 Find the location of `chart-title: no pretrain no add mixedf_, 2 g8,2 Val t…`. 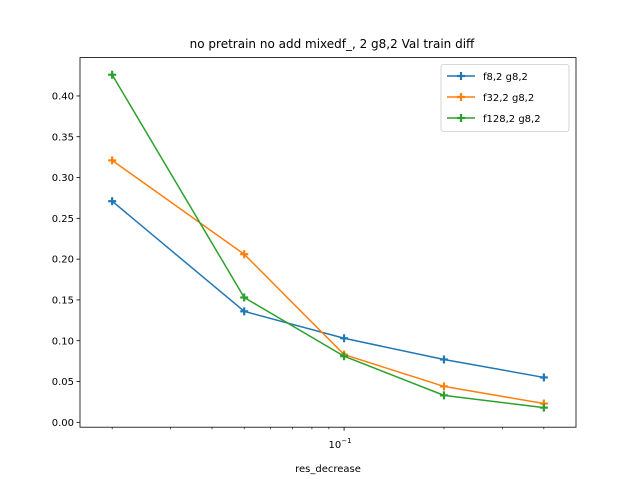

chart-title: no pretrain no add mixedf_, 2 g8,2 Val t… is located at coordinates (332, 44).